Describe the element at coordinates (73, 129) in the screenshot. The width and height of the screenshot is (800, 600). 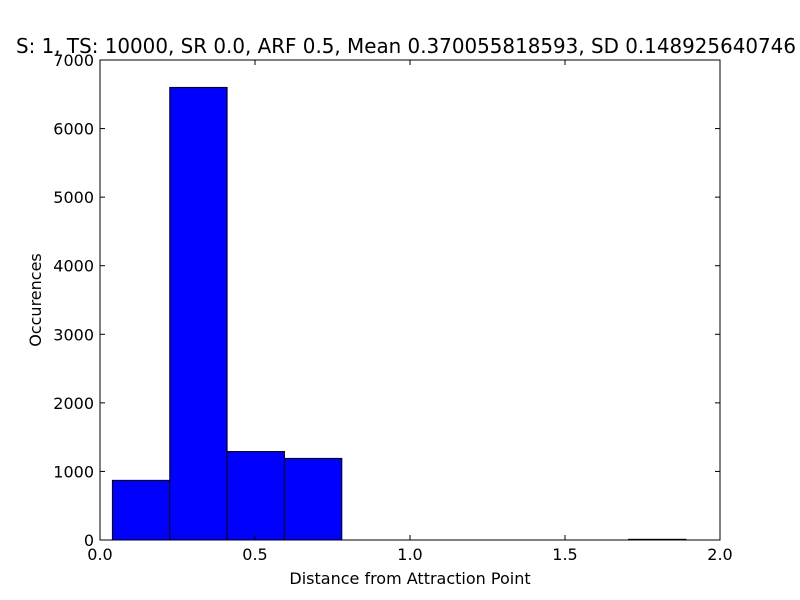
I see `y-tick-label: 6000` at that location.